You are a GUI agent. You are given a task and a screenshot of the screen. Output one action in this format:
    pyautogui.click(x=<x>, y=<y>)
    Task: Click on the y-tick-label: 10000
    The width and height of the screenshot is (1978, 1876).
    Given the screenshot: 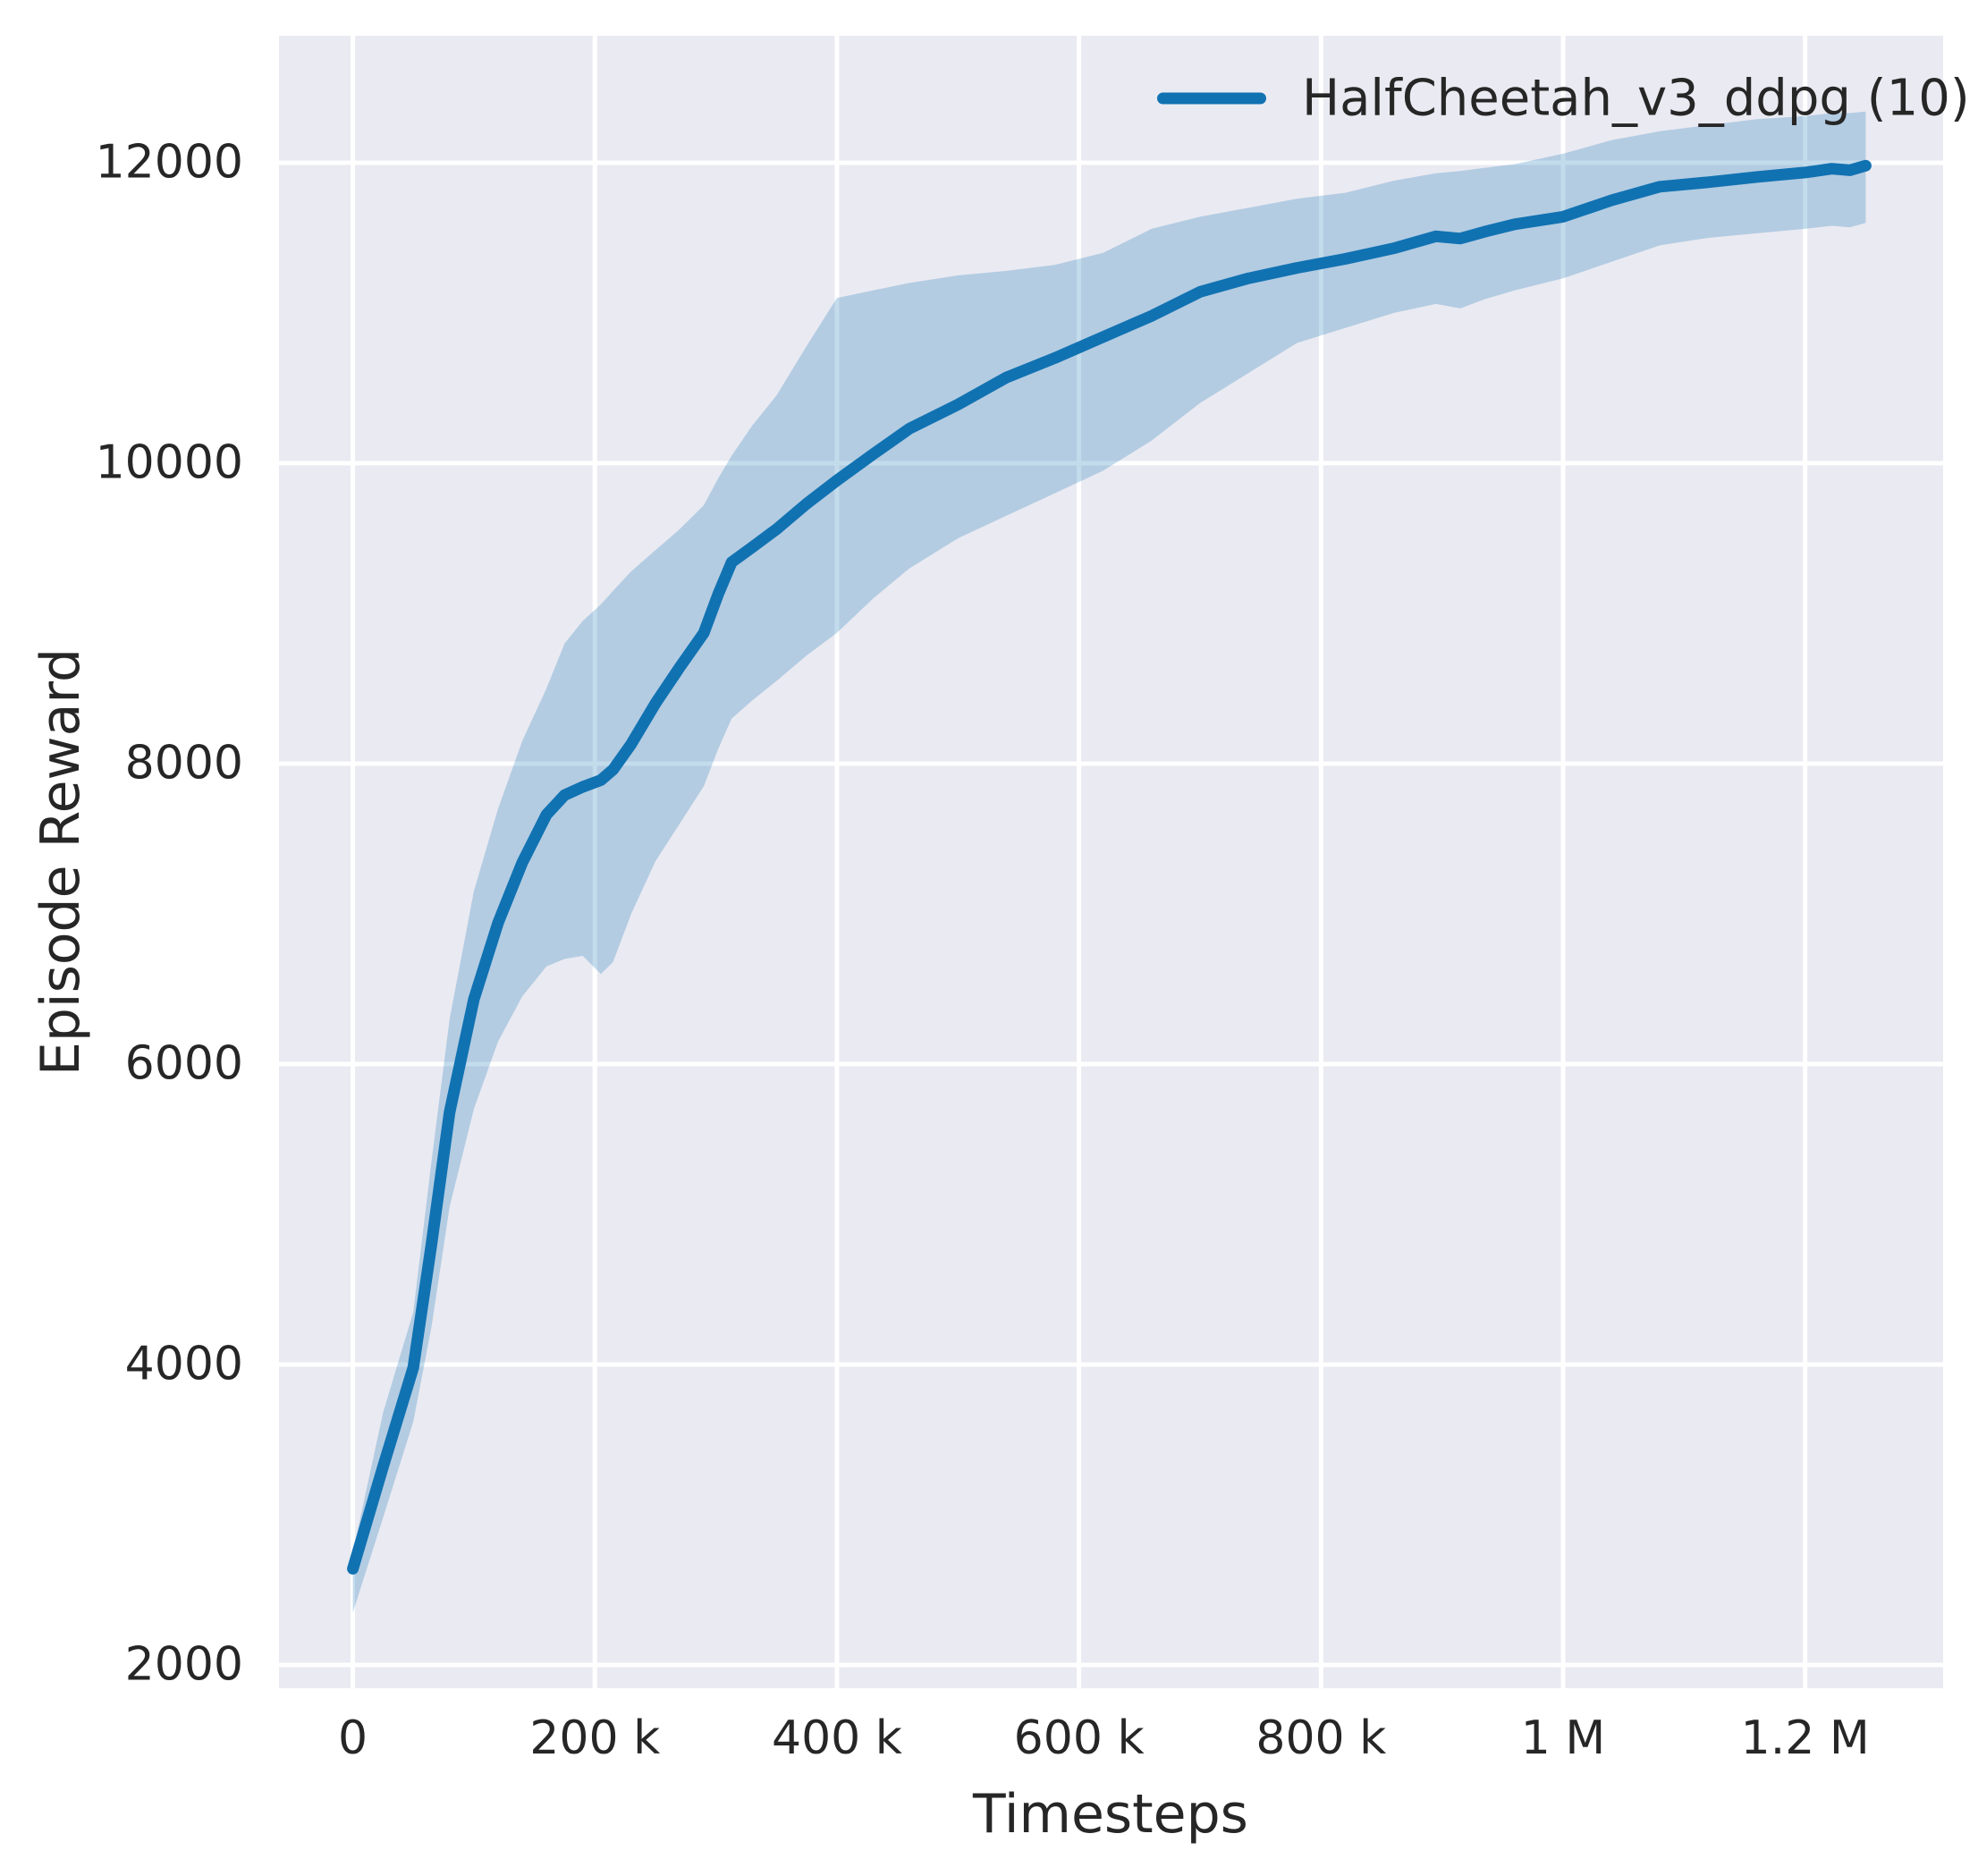 What is the action you would take?
    pyautogui.click(x=169, y=463)
    